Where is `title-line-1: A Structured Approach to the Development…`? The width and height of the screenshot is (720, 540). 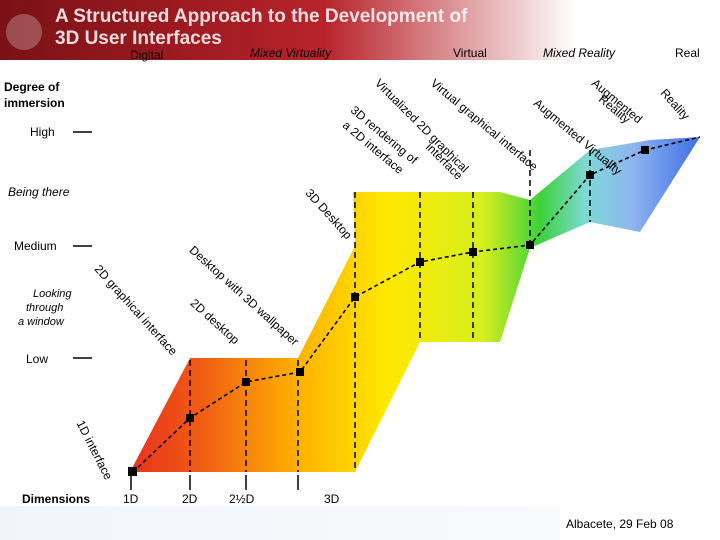 title-line-1: A Structured Approach to the Development… is located at coordinates (261, 16).